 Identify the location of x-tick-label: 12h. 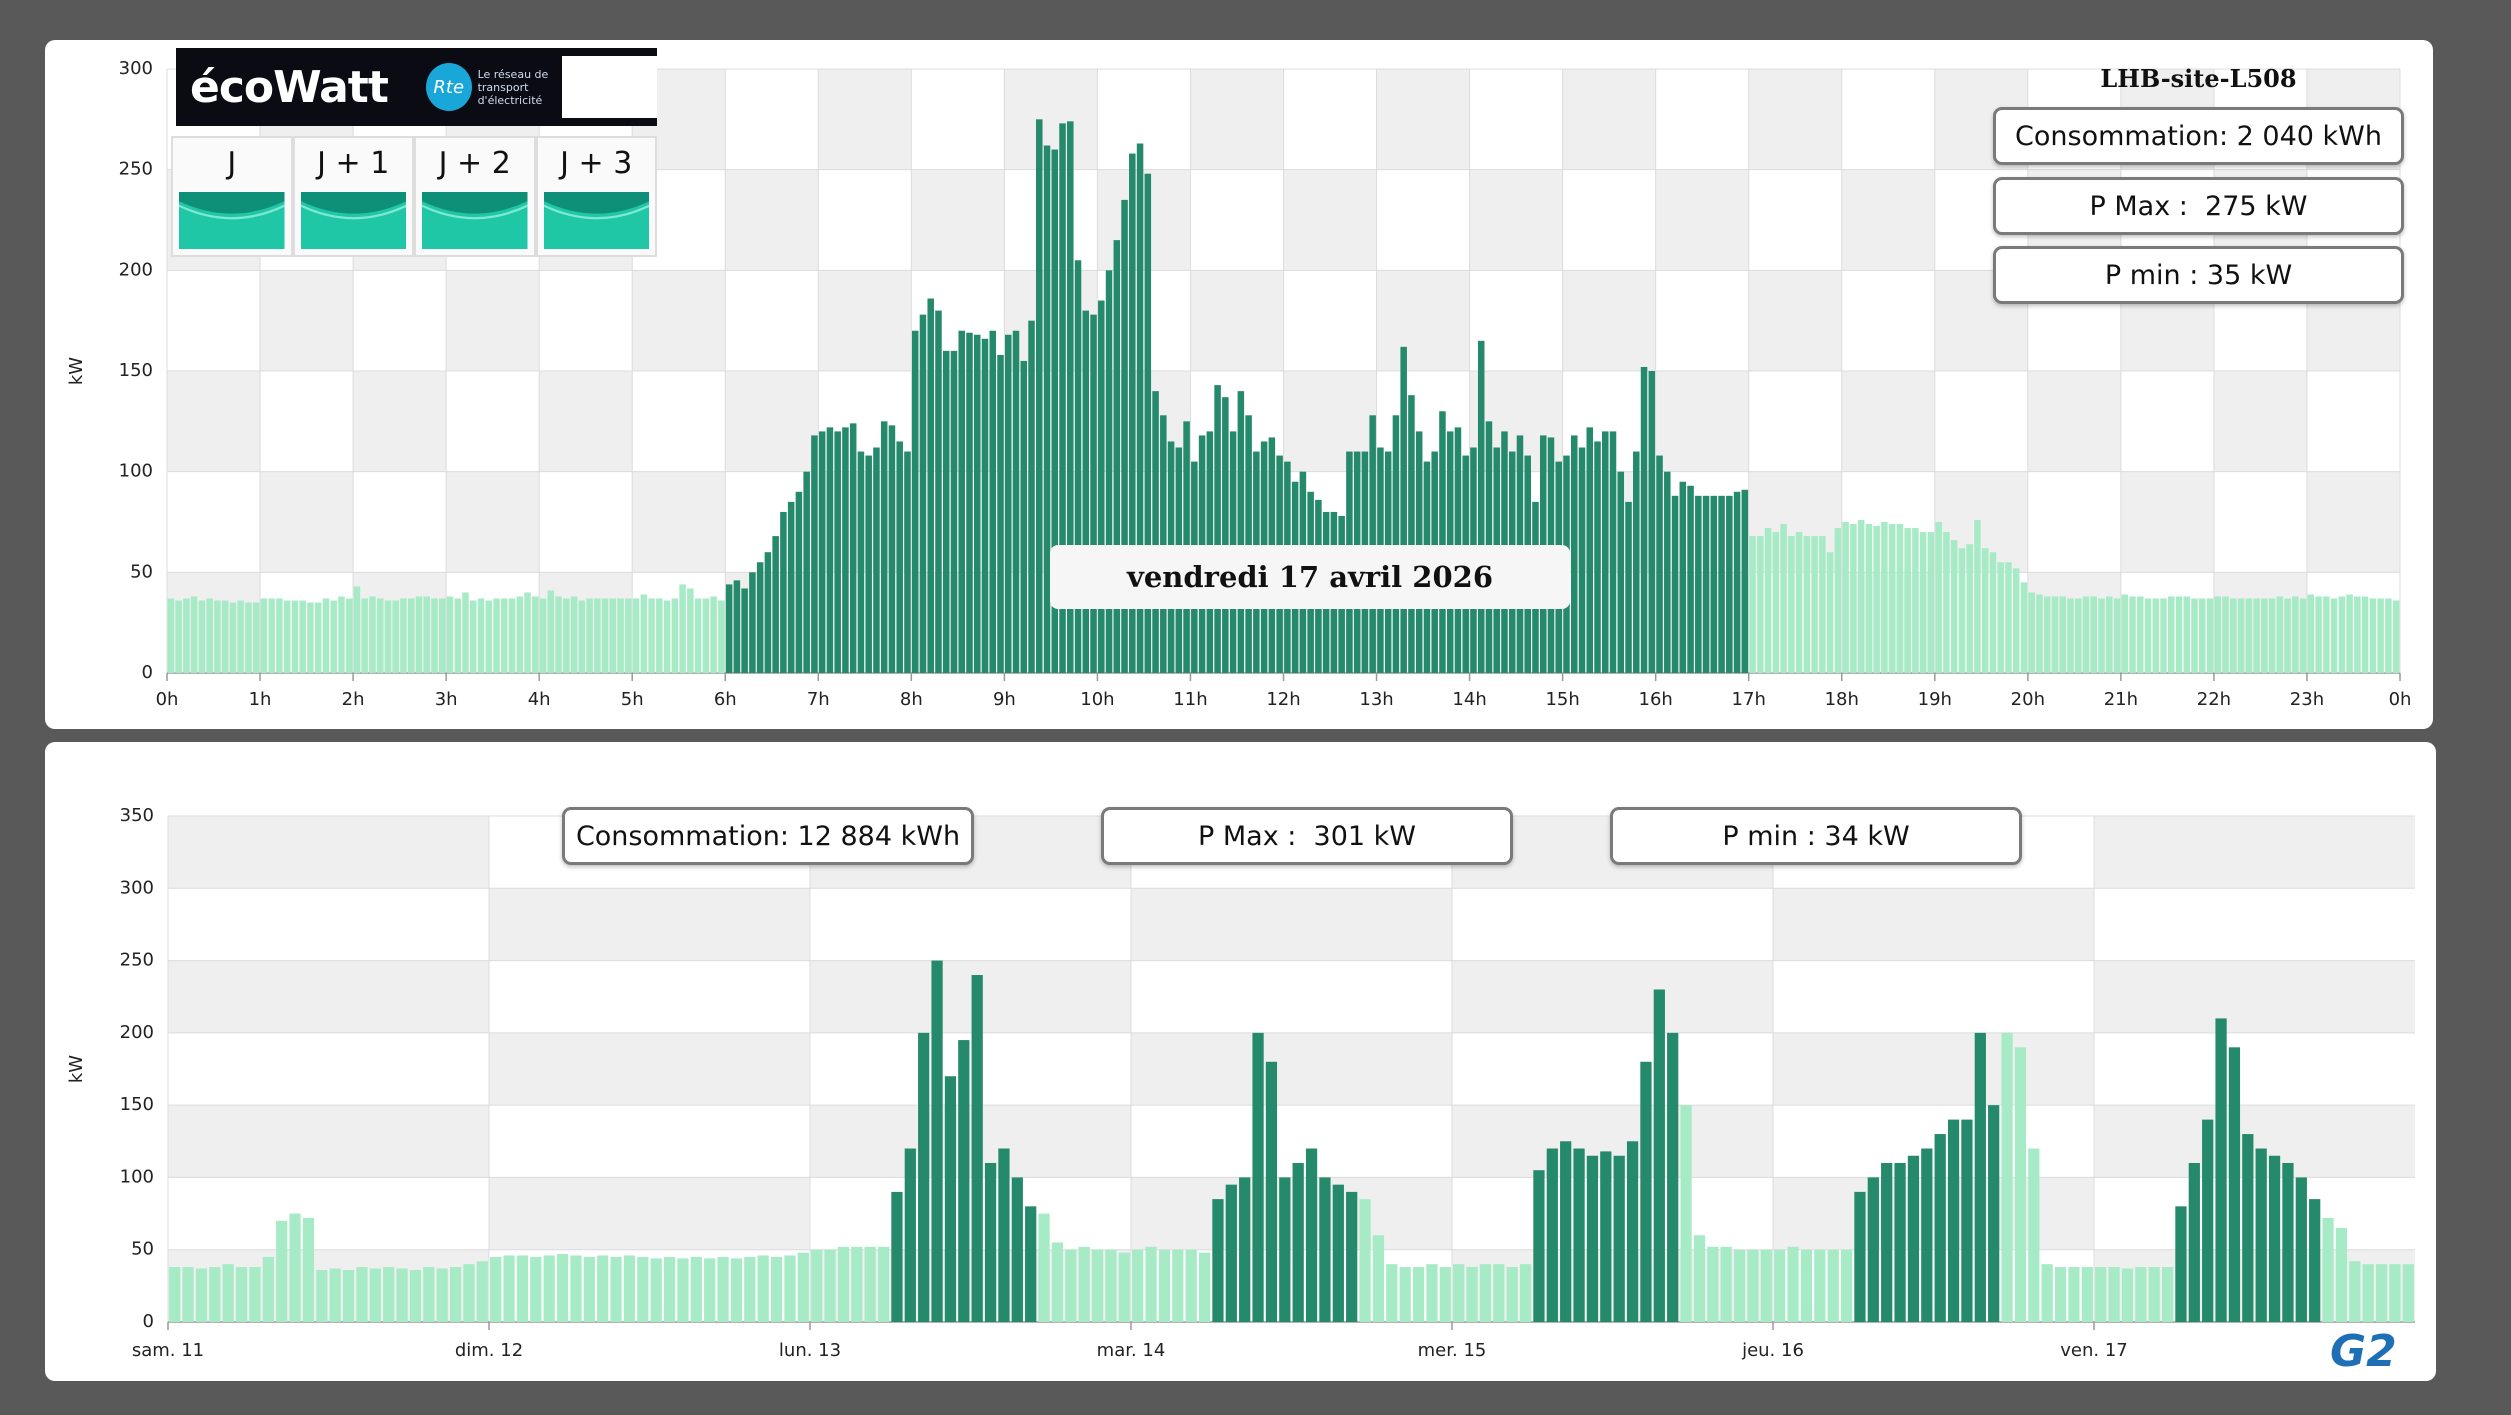
(1283, 699).